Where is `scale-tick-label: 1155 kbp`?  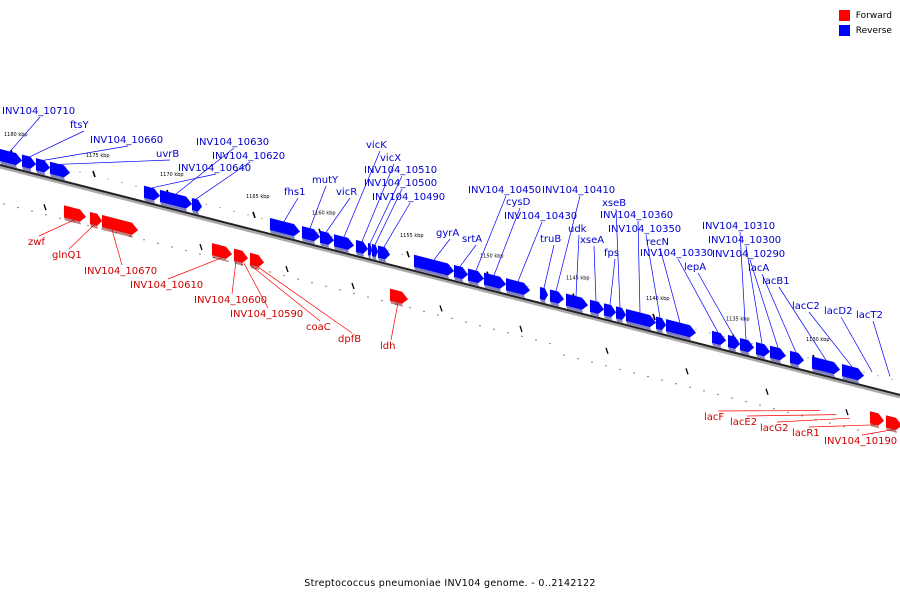
scale-tick-label: 1155 kbp is located at coordinates (412, 236).